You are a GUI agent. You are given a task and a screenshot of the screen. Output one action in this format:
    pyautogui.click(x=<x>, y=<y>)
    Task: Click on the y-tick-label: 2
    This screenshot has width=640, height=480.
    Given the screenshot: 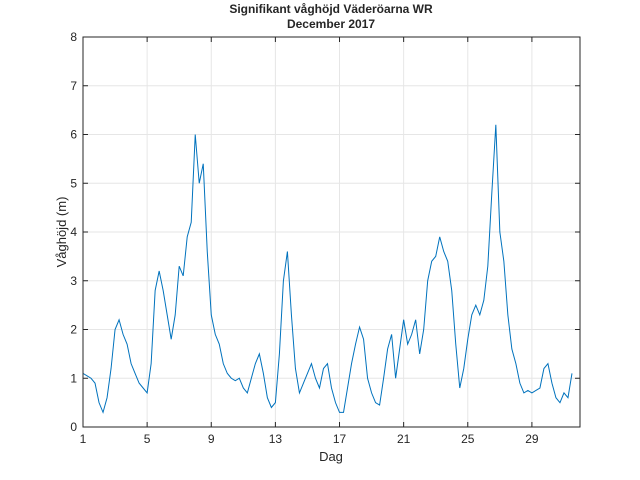 What is the action you would take?
    pyautogui.click(x=73, y=330)
    